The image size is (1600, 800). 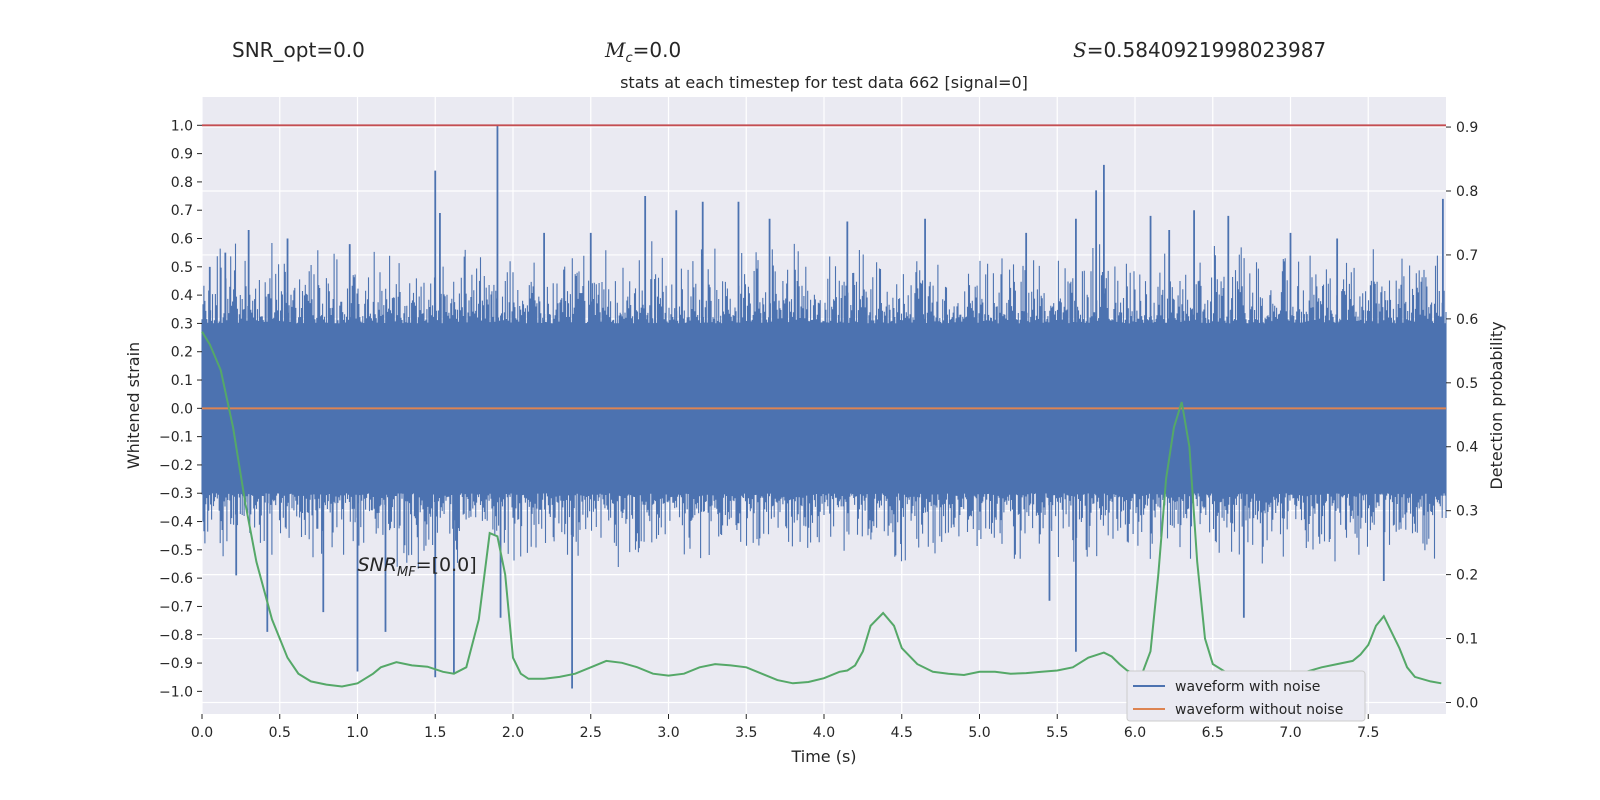 I want to click on y-left-tick-label: 0.5, so click(x=182, y=268).